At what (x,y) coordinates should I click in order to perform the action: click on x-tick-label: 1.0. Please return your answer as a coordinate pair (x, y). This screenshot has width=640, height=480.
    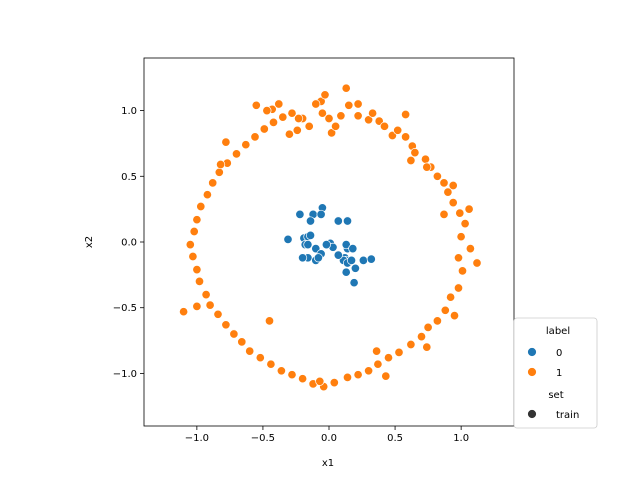
    Looking at the image, I should click on (461, 438).